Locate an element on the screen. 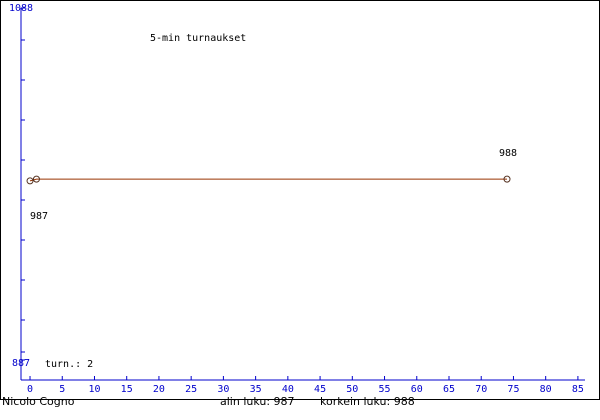  value-label: 988 is located at coordinates (508, 153).